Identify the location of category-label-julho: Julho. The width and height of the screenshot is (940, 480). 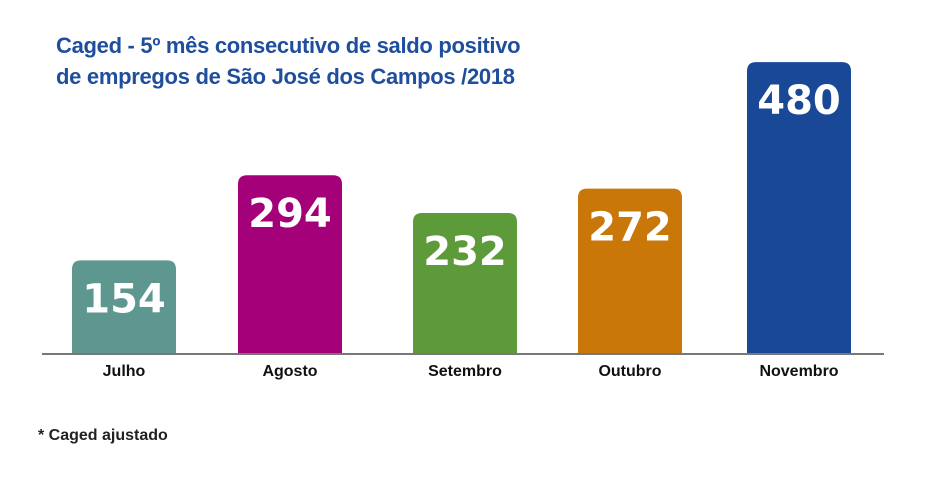
(124, 371).